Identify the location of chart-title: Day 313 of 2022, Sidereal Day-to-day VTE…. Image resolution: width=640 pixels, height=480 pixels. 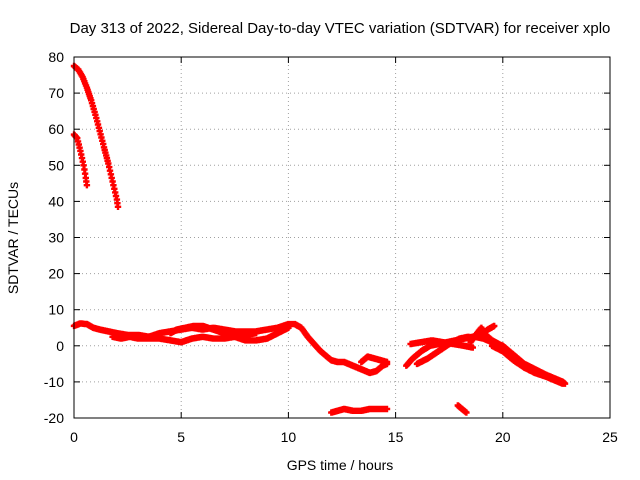
(340, 28).